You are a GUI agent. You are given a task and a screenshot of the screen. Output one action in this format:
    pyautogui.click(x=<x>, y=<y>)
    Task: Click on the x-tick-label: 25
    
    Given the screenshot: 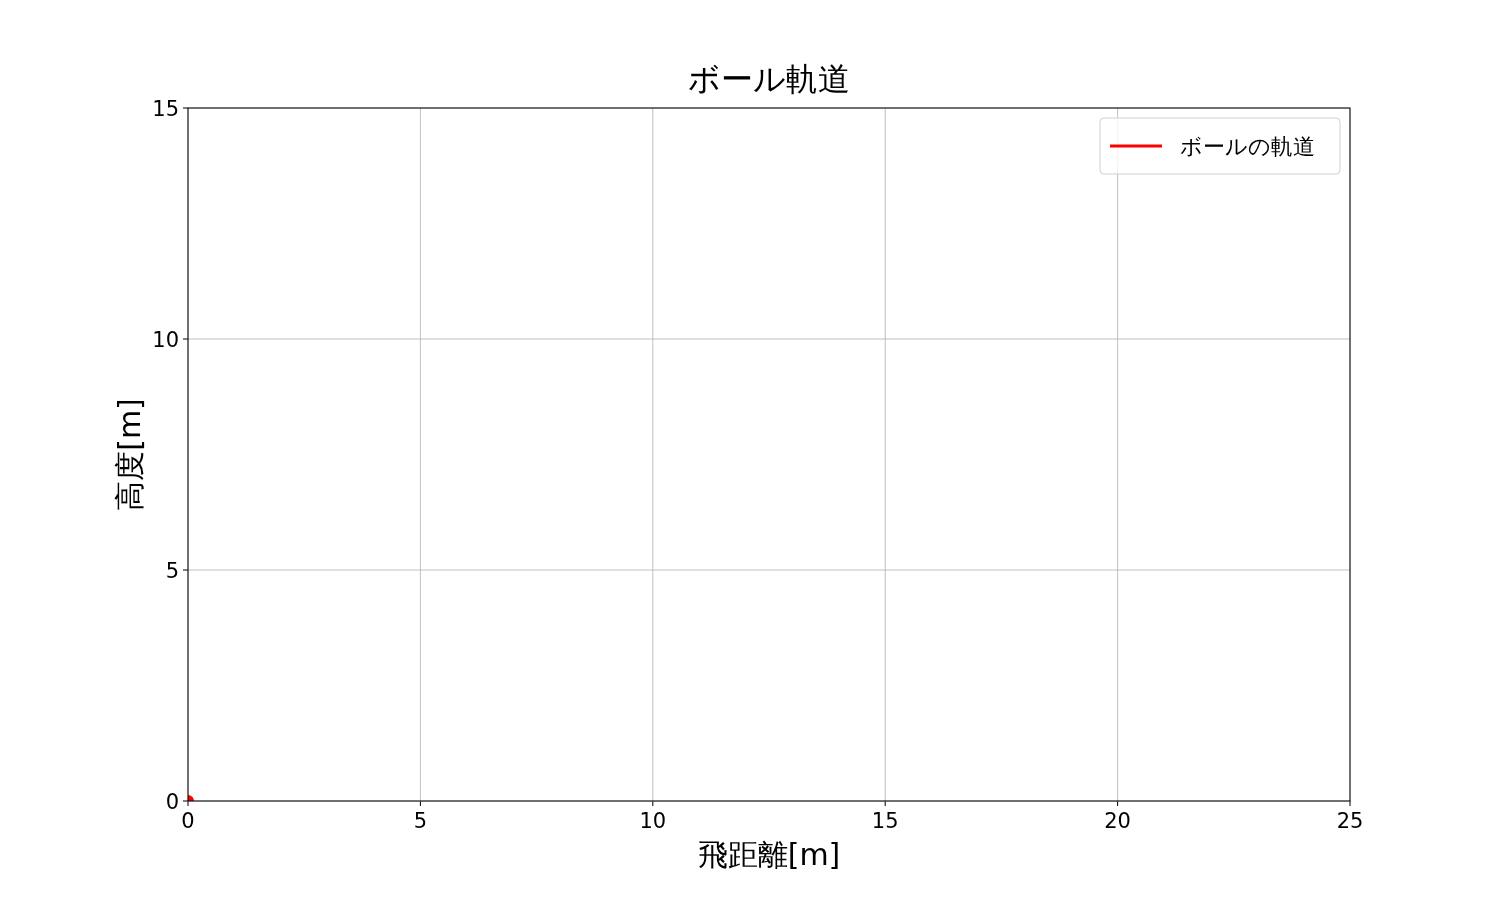 What is the action you would take?
    pyautogui.click(x=1350, y=821)
    